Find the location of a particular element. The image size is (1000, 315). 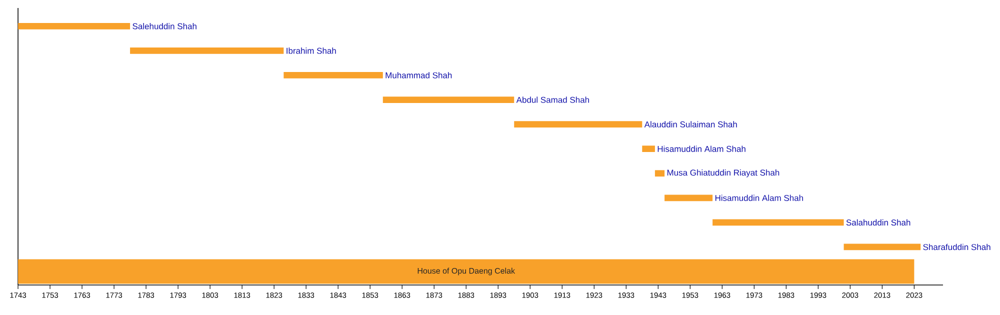

y-tick-label: Alauddin Sulaiman Shah is located at coordinates (690, 124).